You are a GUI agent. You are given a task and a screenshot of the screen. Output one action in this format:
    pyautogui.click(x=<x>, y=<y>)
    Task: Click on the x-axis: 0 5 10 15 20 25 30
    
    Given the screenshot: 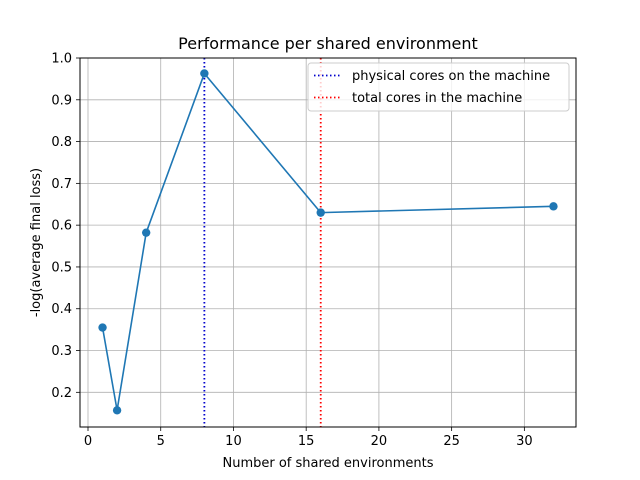 What is the action you would take?
    pyautogui.click(x=308, y=438)
    